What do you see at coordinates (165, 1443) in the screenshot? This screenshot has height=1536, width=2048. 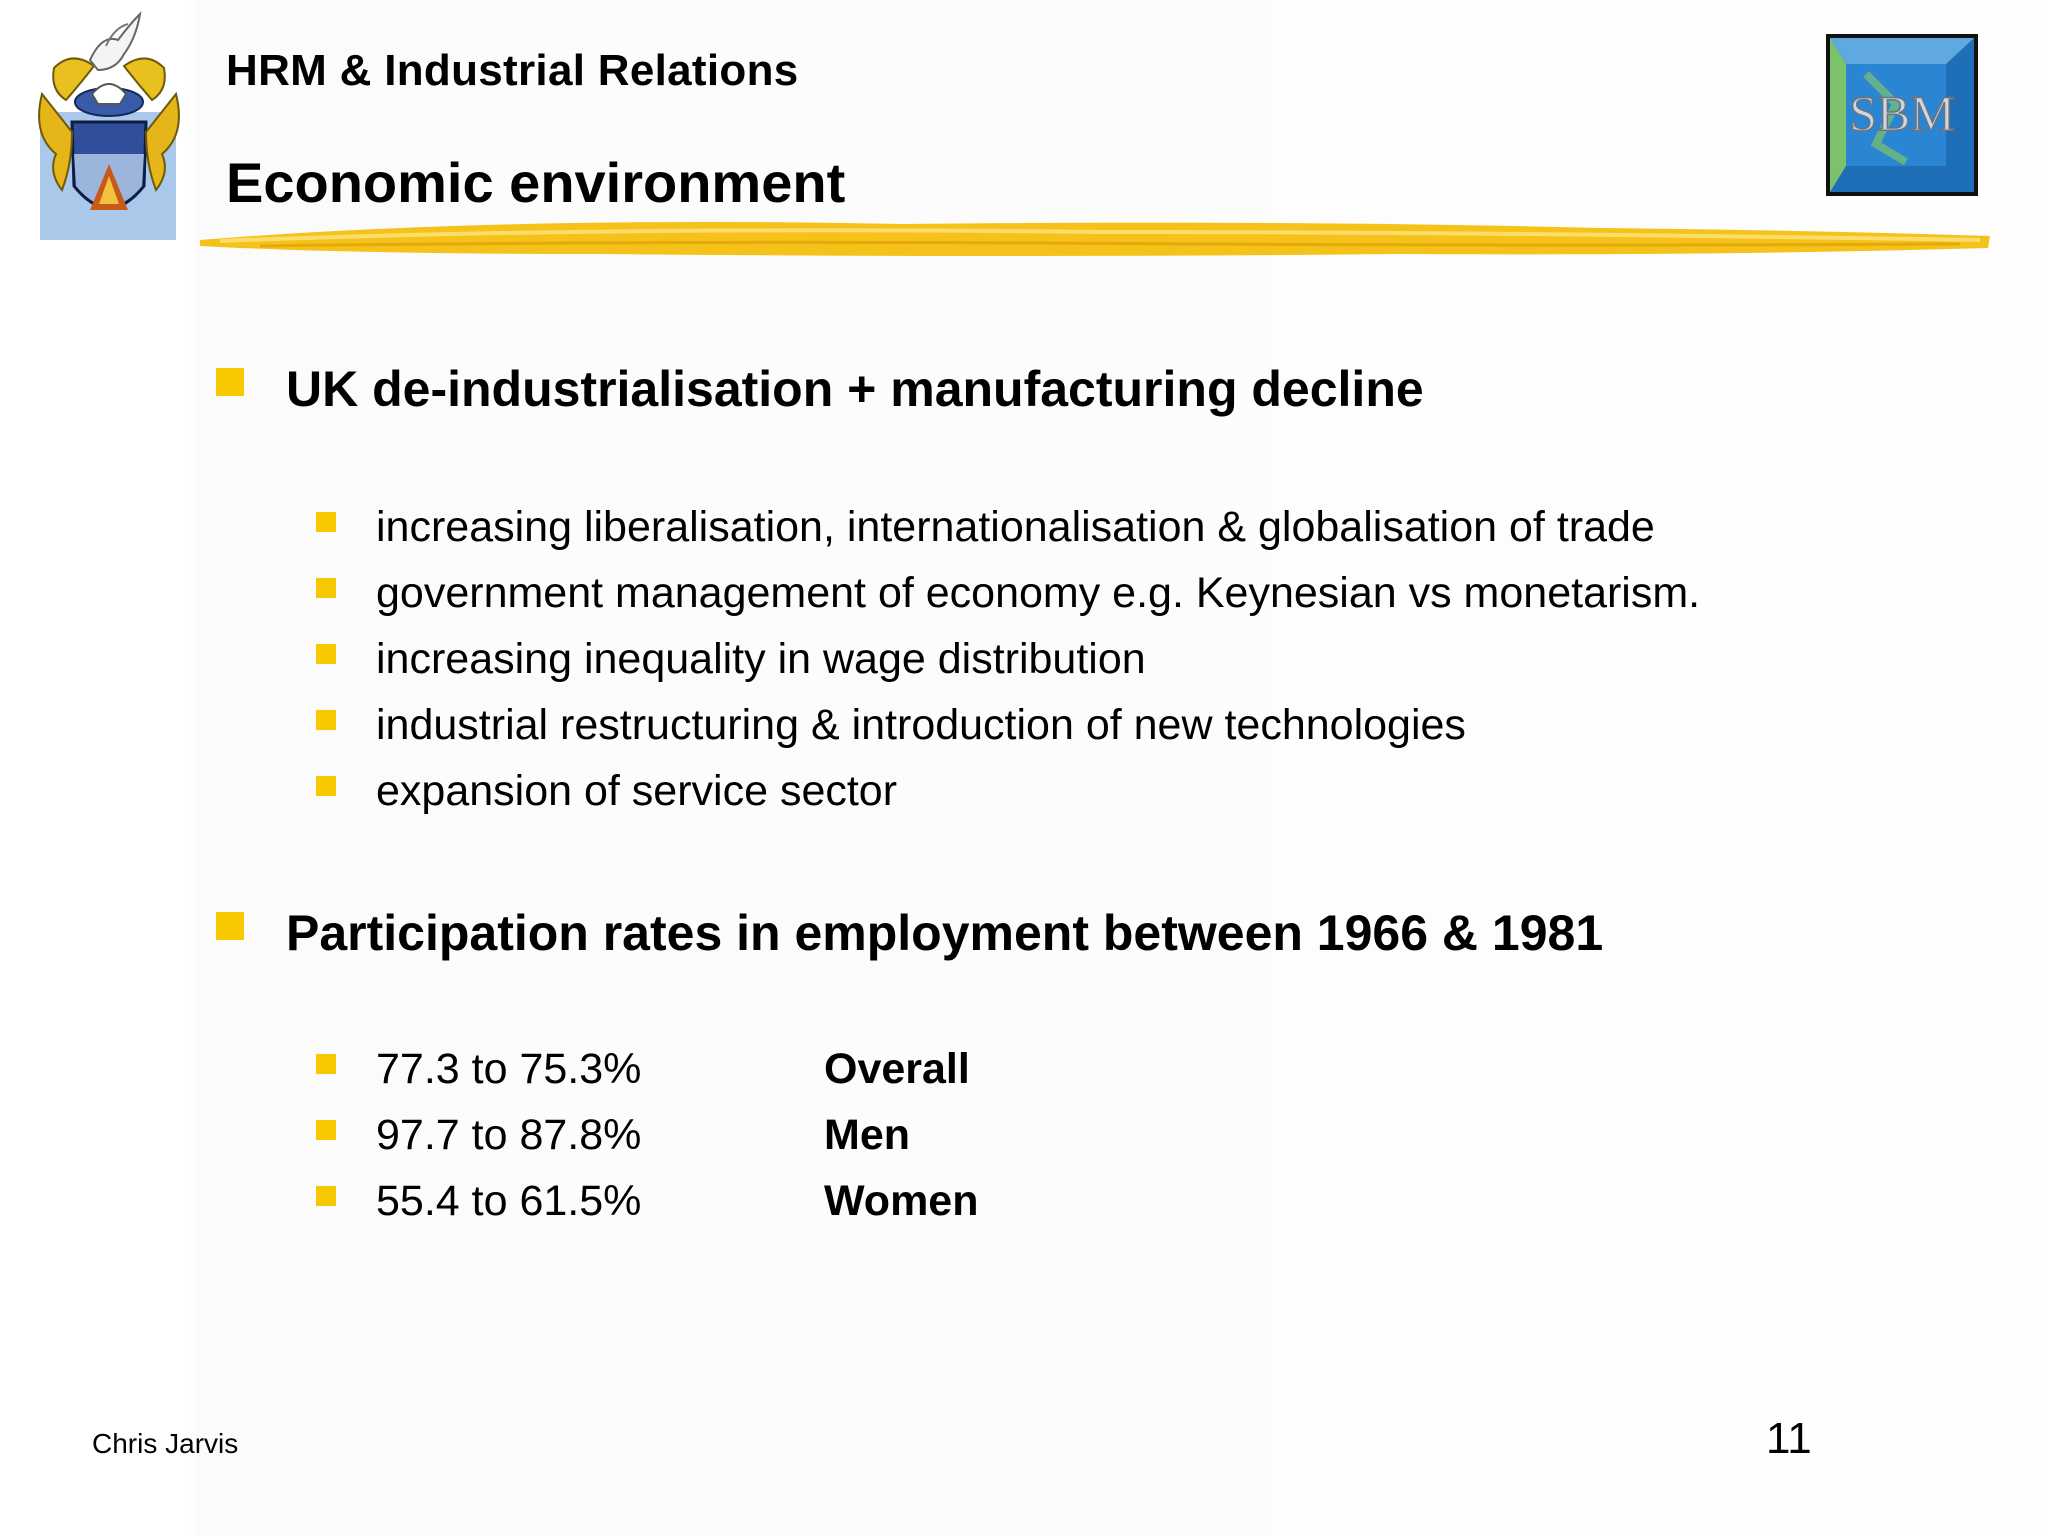 I see `footer-author: Chris Jarvis` at bounding box center [165, 1443].